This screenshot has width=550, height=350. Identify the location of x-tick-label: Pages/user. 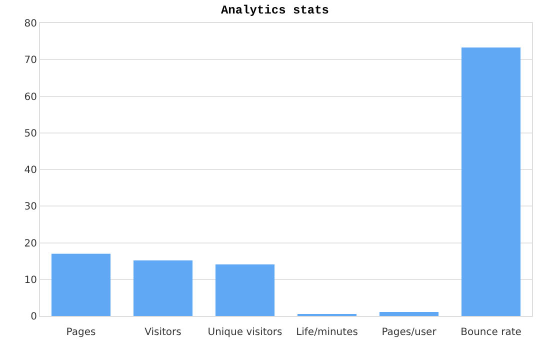
(410, 332).